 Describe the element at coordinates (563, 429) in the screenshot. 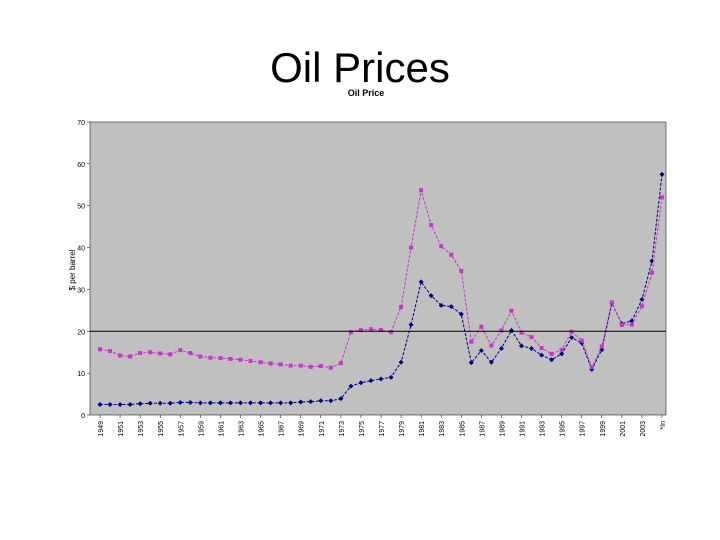

I see `x-tick-label: 1995` at that location.